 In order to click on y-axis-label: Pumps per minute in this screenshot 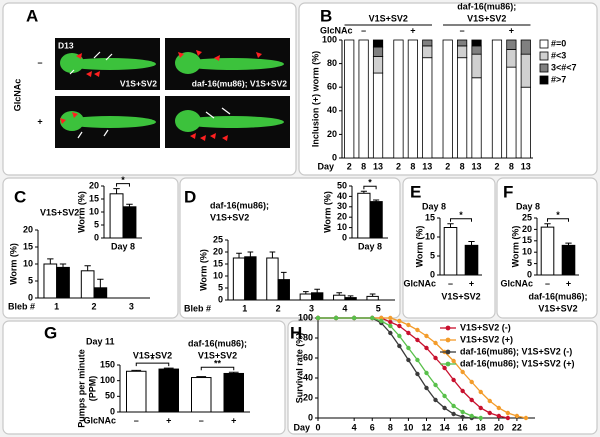, I will do `click(81, 388)`.